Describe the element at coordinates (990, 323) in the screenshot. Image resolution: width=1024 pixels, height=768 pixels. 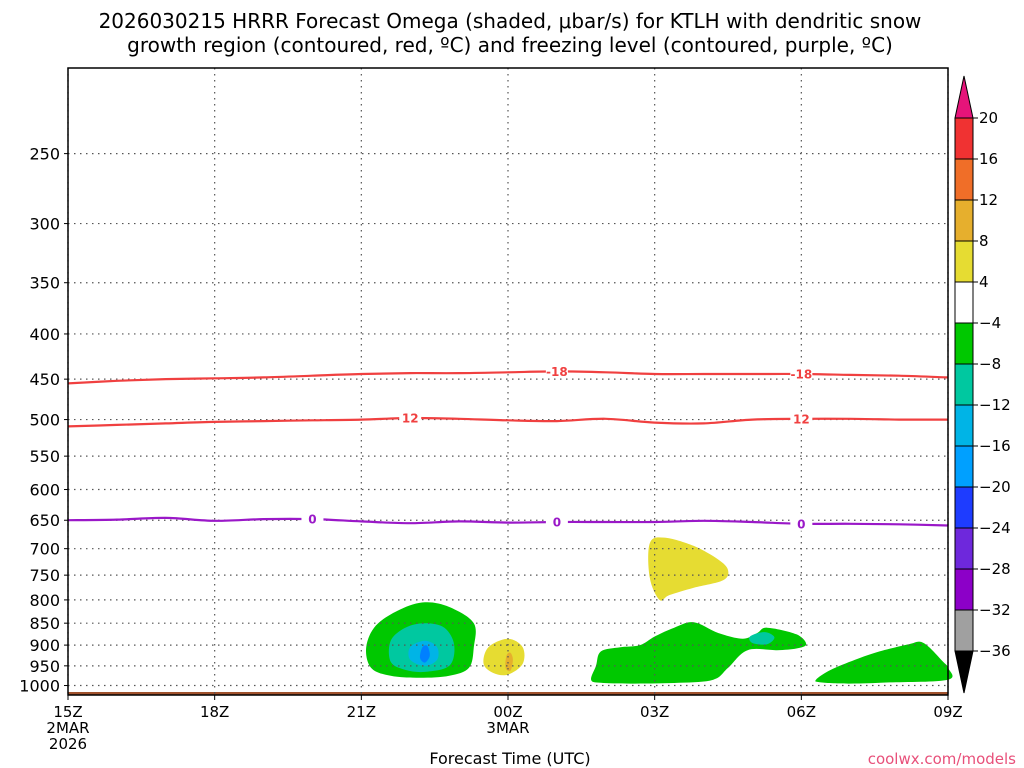
I see `colorbar-tick-label: −4` at that location.